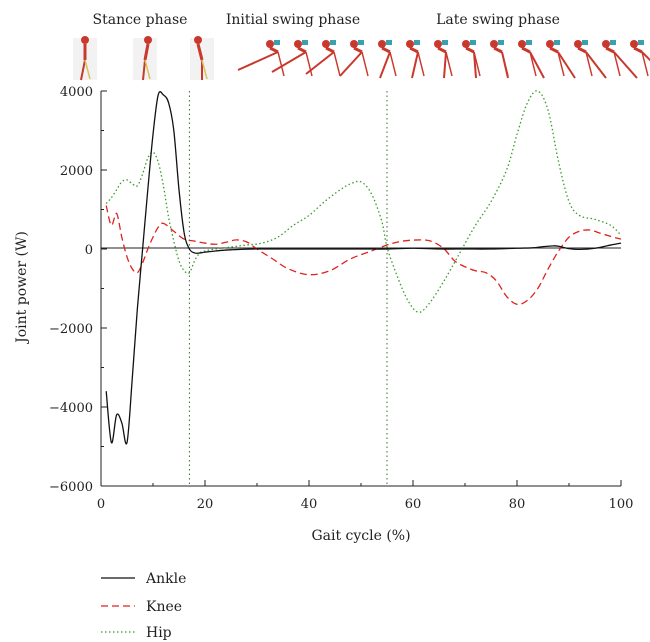 The width and height of the screenshot is (650, 642). Describe the element at coordinates (517, 504) in the screenshot. I see `x-tick-label: 80` at that location.